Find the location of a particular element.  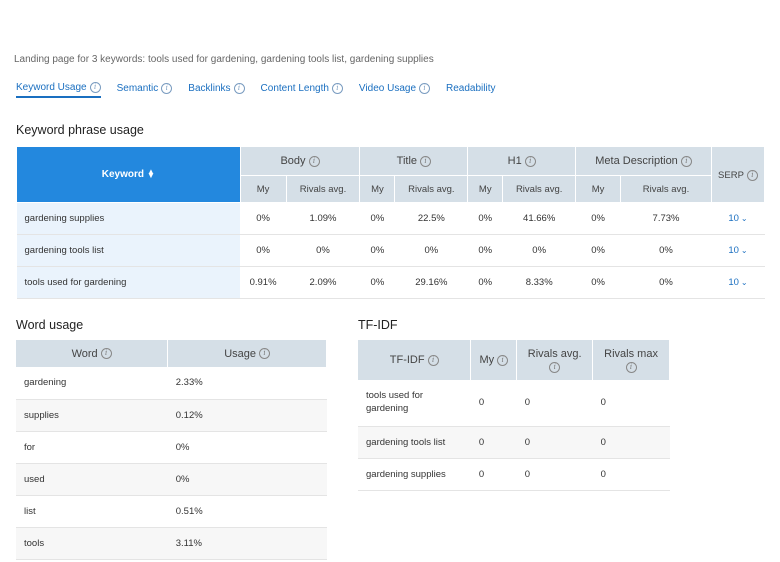

tfidf-title: TF-IDF is located at coordinates (378, 325).